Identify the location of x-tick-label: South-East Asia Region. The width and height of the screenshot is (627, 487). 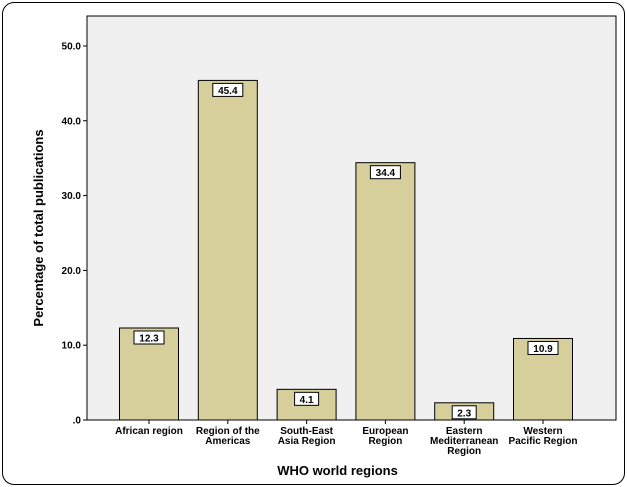
(307, 436).